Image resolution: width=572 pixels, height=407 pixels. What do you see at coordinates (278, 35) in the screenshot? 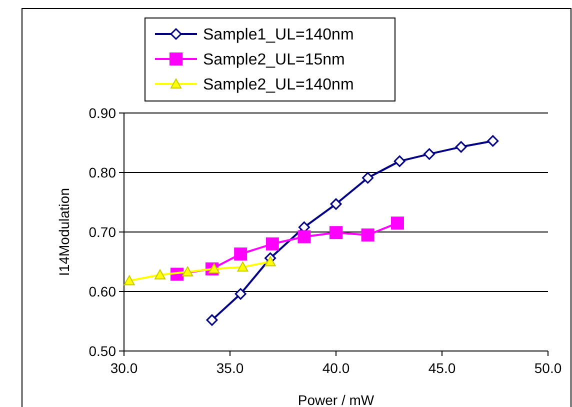
I see `legend-label: Sample1_UL=140nm` at bounding box center [278, 35].